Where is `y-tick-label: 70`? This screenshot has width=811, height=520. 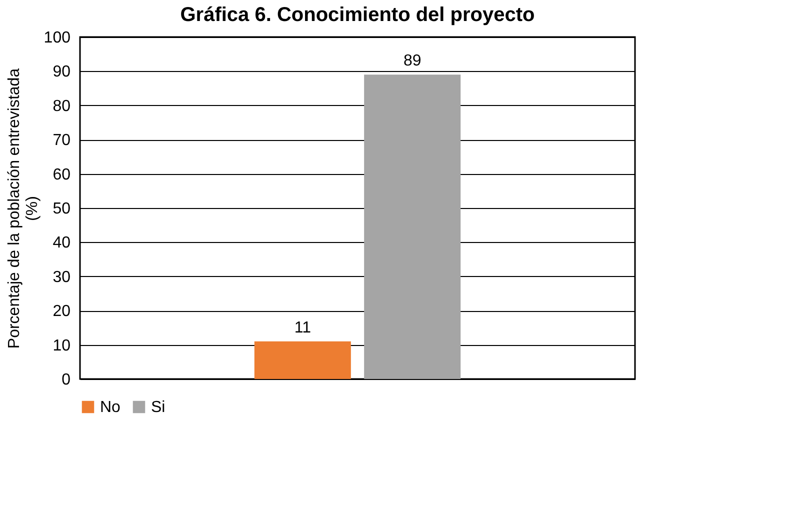
y-tick-label: 70 is located at coordinates (61, 141).